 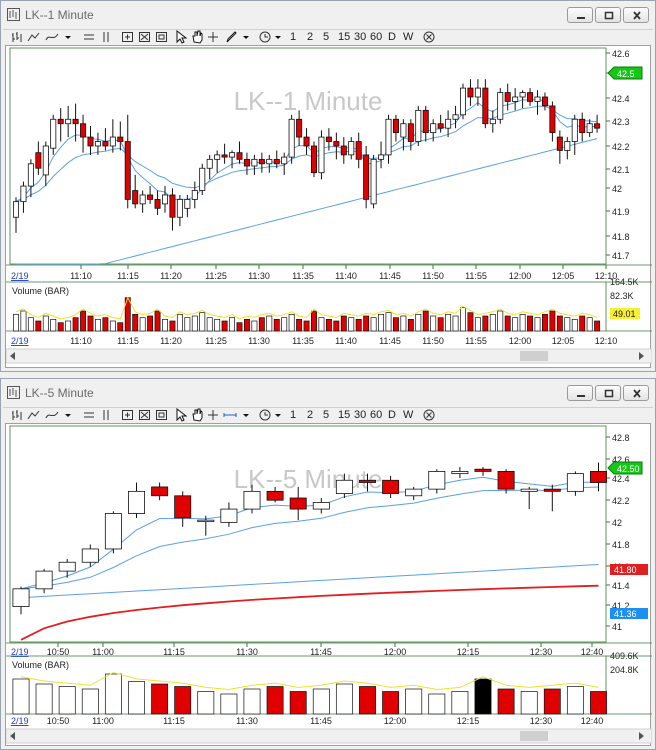 I want to click on title-bar: LK--5 Minute, so click(x=328, y=393).